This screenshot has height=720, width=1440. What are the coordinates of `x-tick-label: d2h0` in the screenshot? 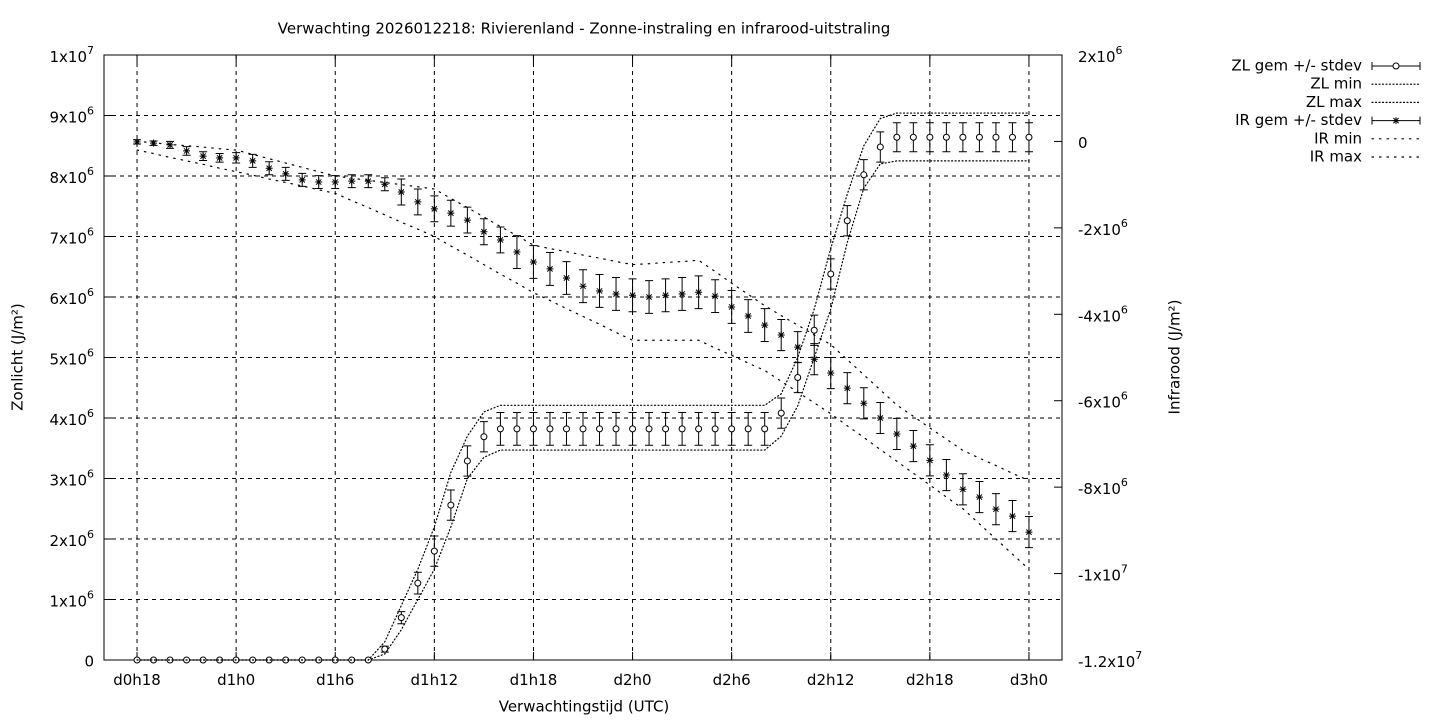 It's located at (632, 680).